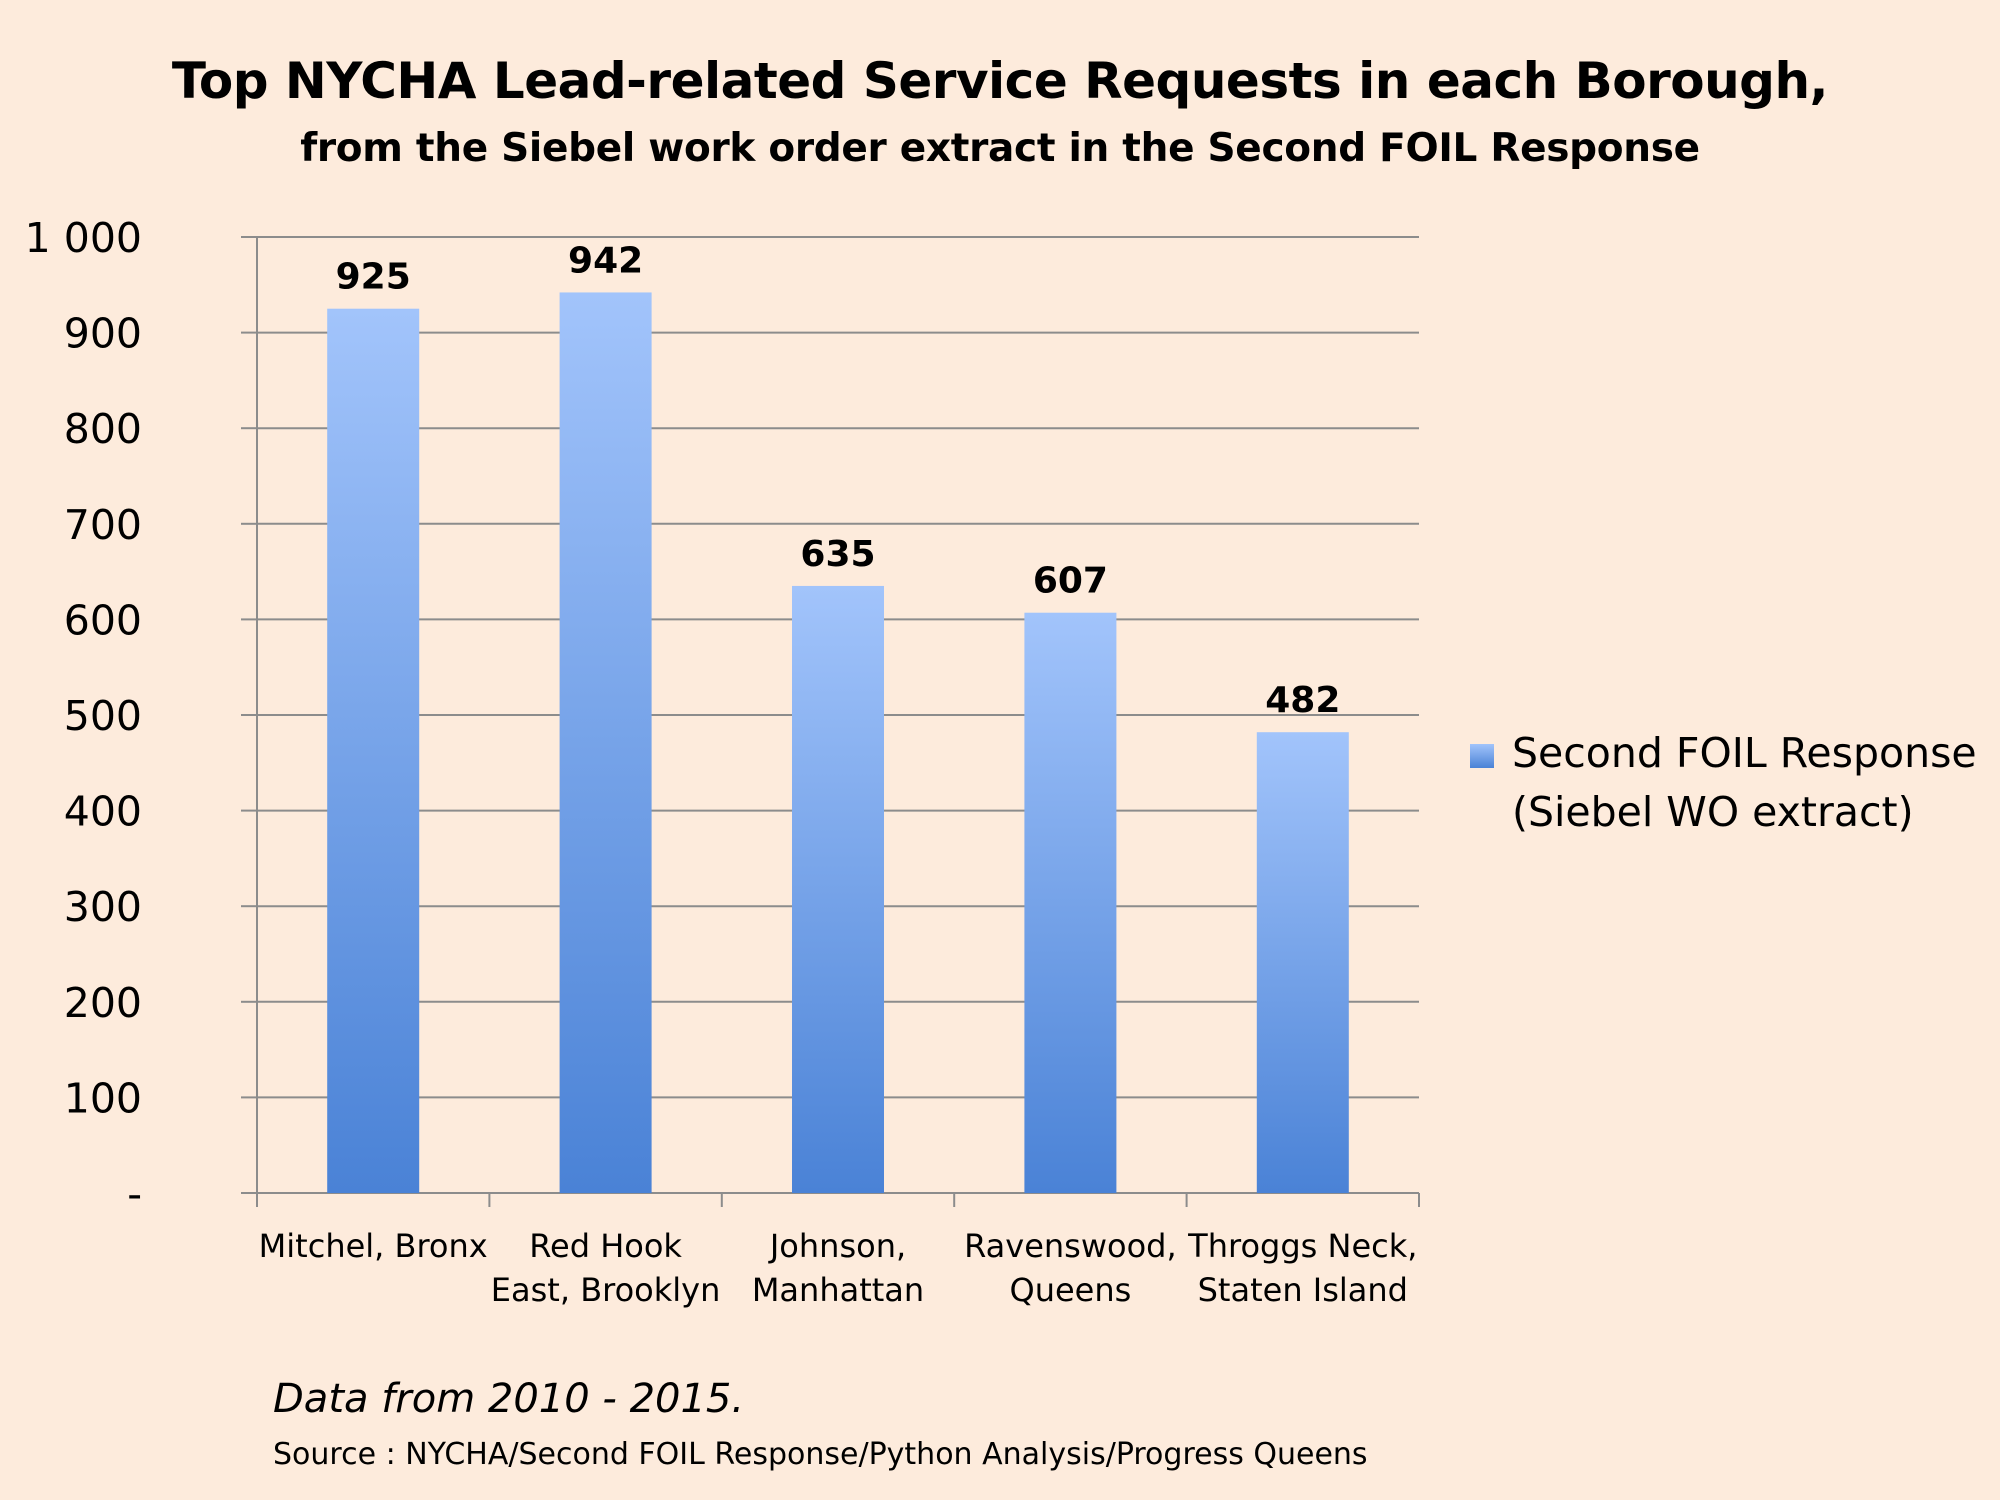 Image resolution: width=2000 pixels, height=1500 pixels. Describe the element at coordinates (103, 1003) in the screenshot. I see `y-tick-label: 200` at that location.